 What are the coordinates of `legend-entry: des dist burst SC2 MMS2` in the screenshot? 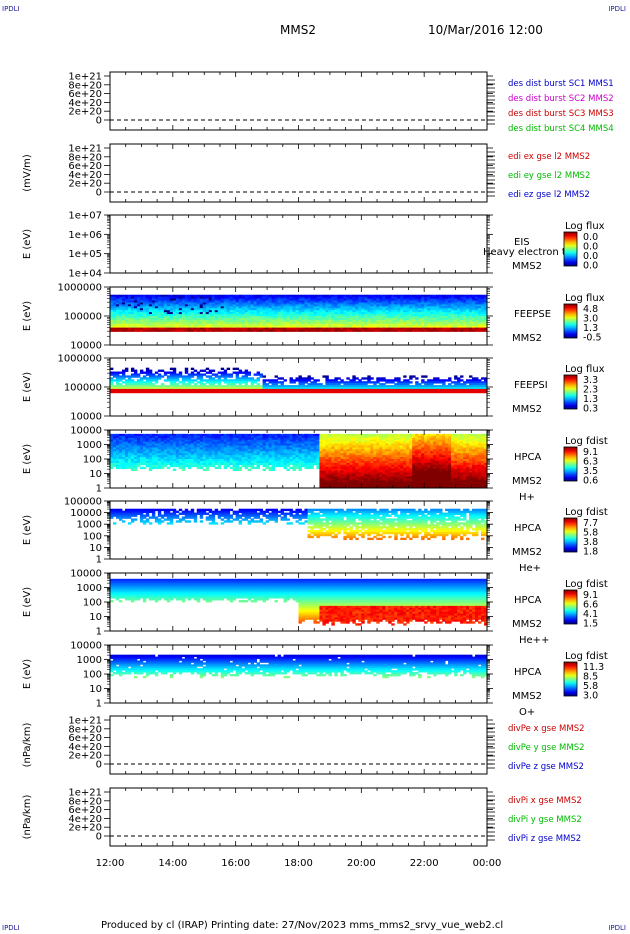 It's located at (561, 99).